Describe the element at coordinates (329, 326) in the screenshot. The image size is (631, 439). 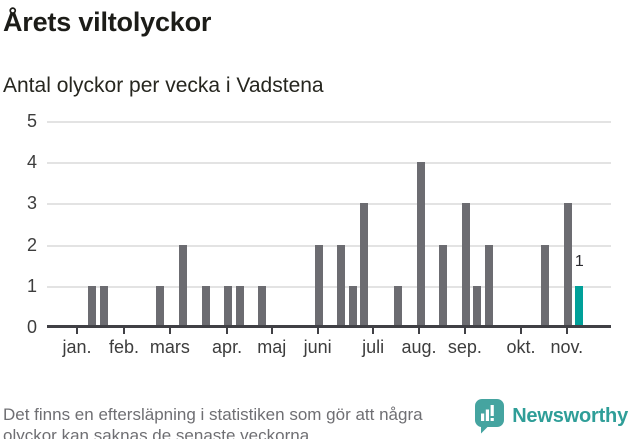
I see `x-axis-line` at that location.